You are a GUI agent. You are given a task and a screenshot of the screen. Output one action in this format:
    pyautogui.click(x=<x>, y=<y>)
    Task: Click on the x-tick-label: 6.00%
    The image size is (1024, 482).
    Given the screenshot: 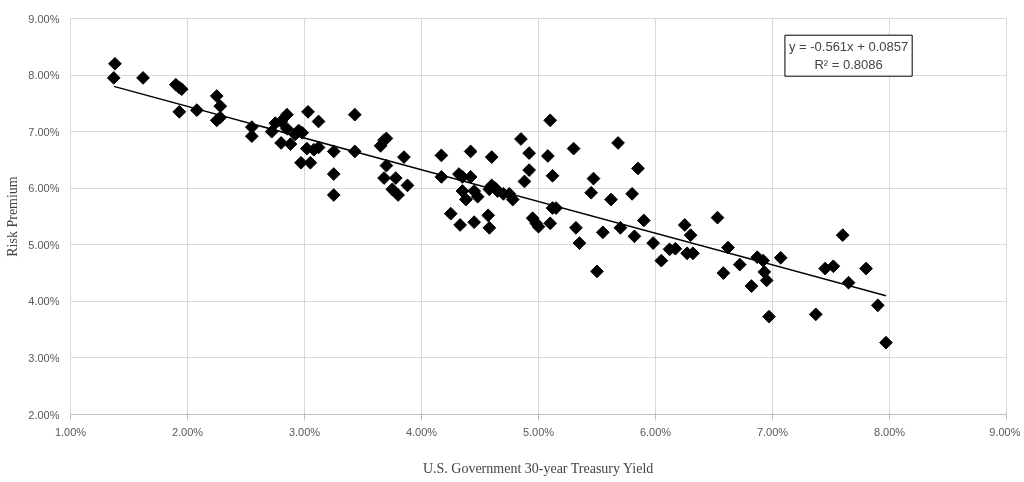 What is the action you would take?
    pyautogui.click(x=655, y=431)
    